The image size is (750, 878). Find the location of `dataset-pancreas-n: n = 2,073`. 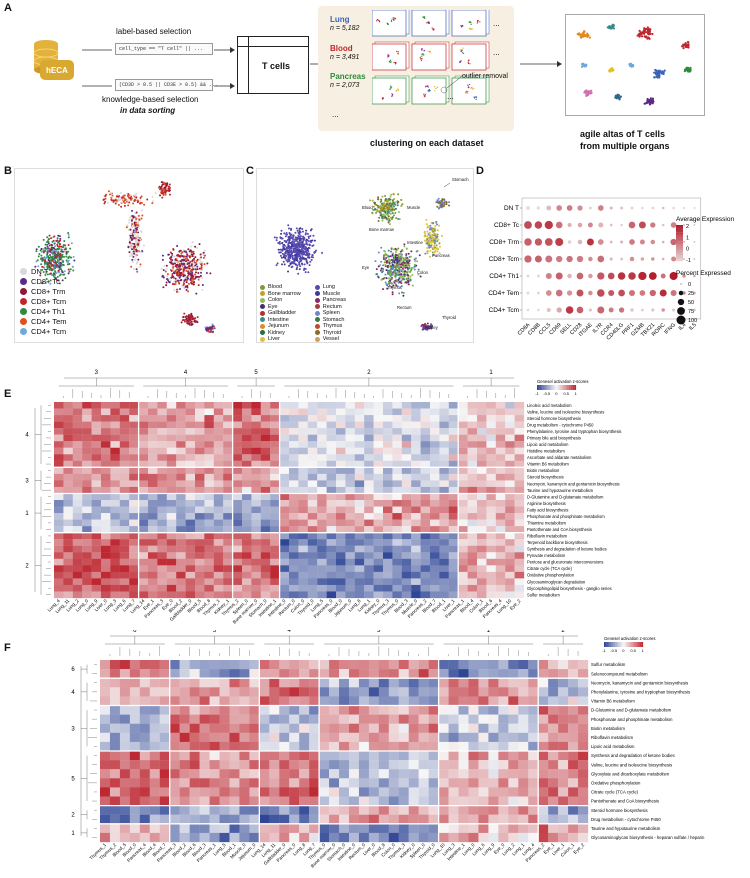

dataset-pancreas-n: n = 2,073 is located at coordinates (345, 85).